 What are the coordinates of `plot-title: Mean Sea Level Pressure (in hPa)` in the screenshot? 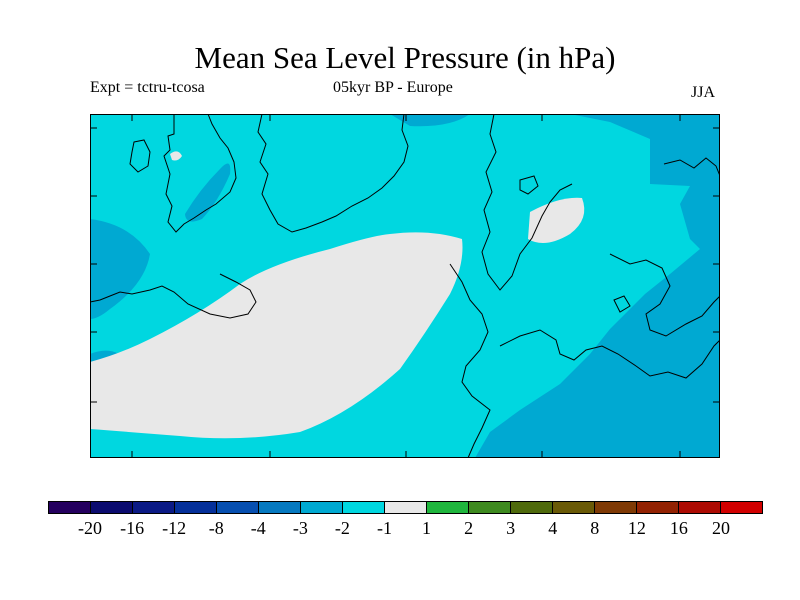 It's located at (405, 57).